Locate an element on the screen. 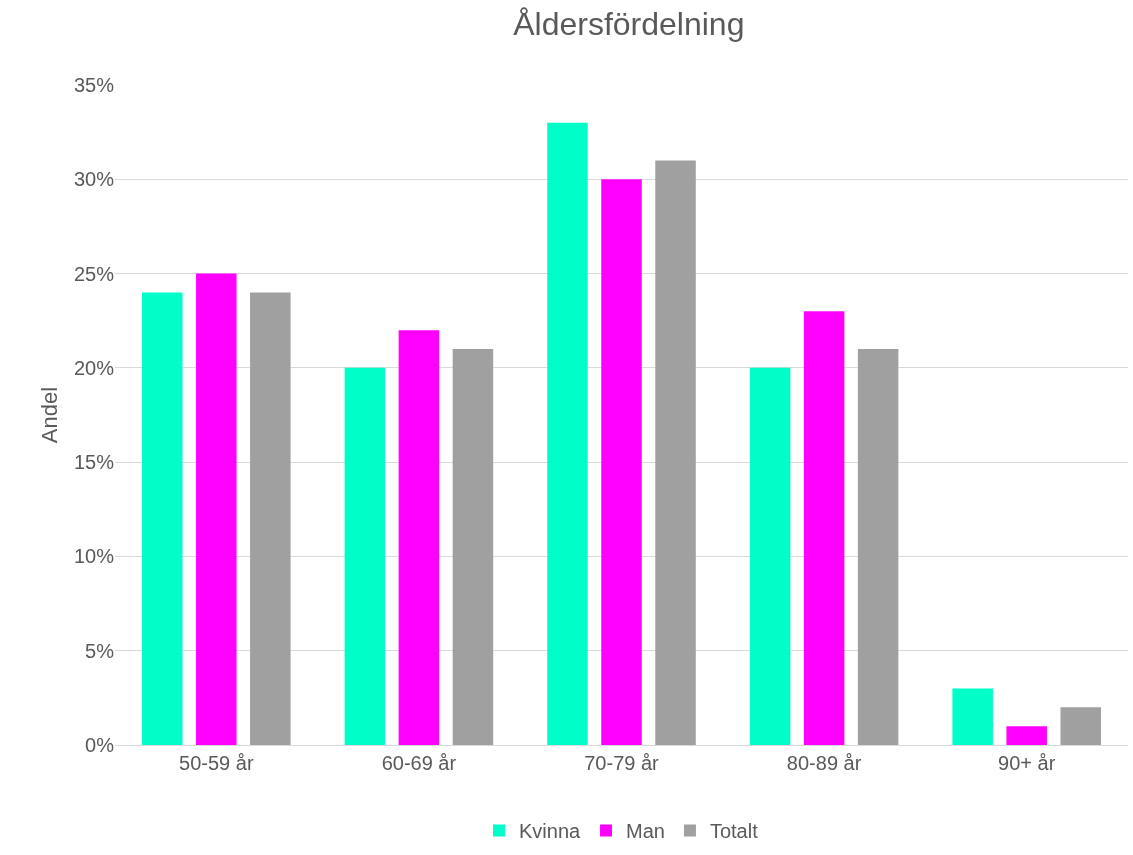  y-tick-label: 35% is located at coordinates (94, 85).